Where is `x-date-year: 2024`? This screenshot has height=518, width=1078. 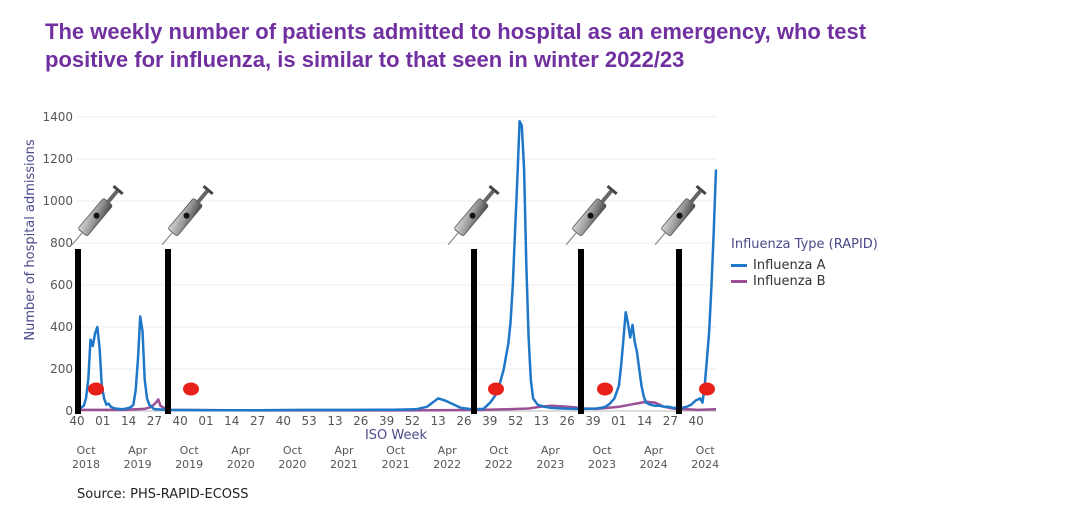
x-date-year: 2024 is located at coordinates (705, 464).